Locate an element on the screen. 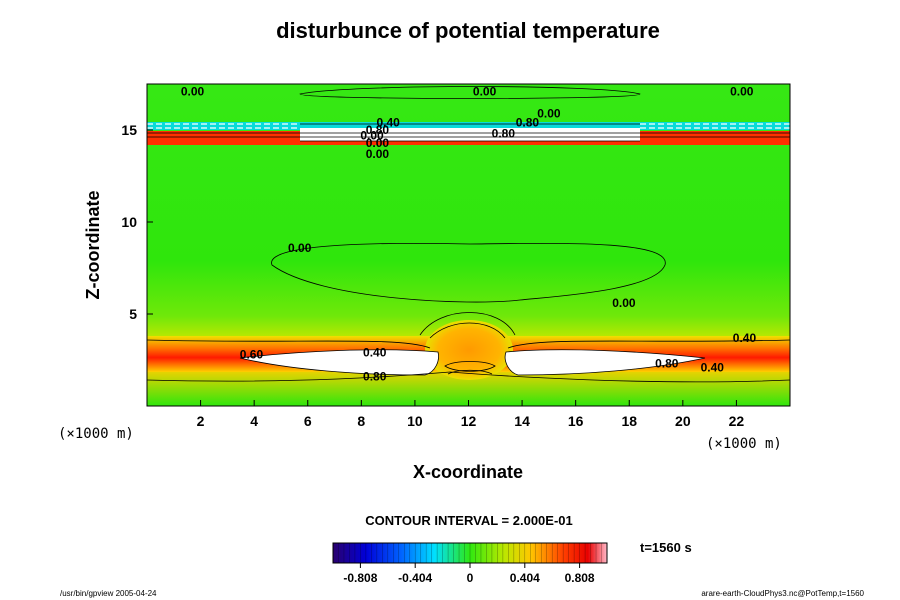 The width and height of the screenshot is (900, 600). x-tick-label: 16 is located at coordinates (576, 421).